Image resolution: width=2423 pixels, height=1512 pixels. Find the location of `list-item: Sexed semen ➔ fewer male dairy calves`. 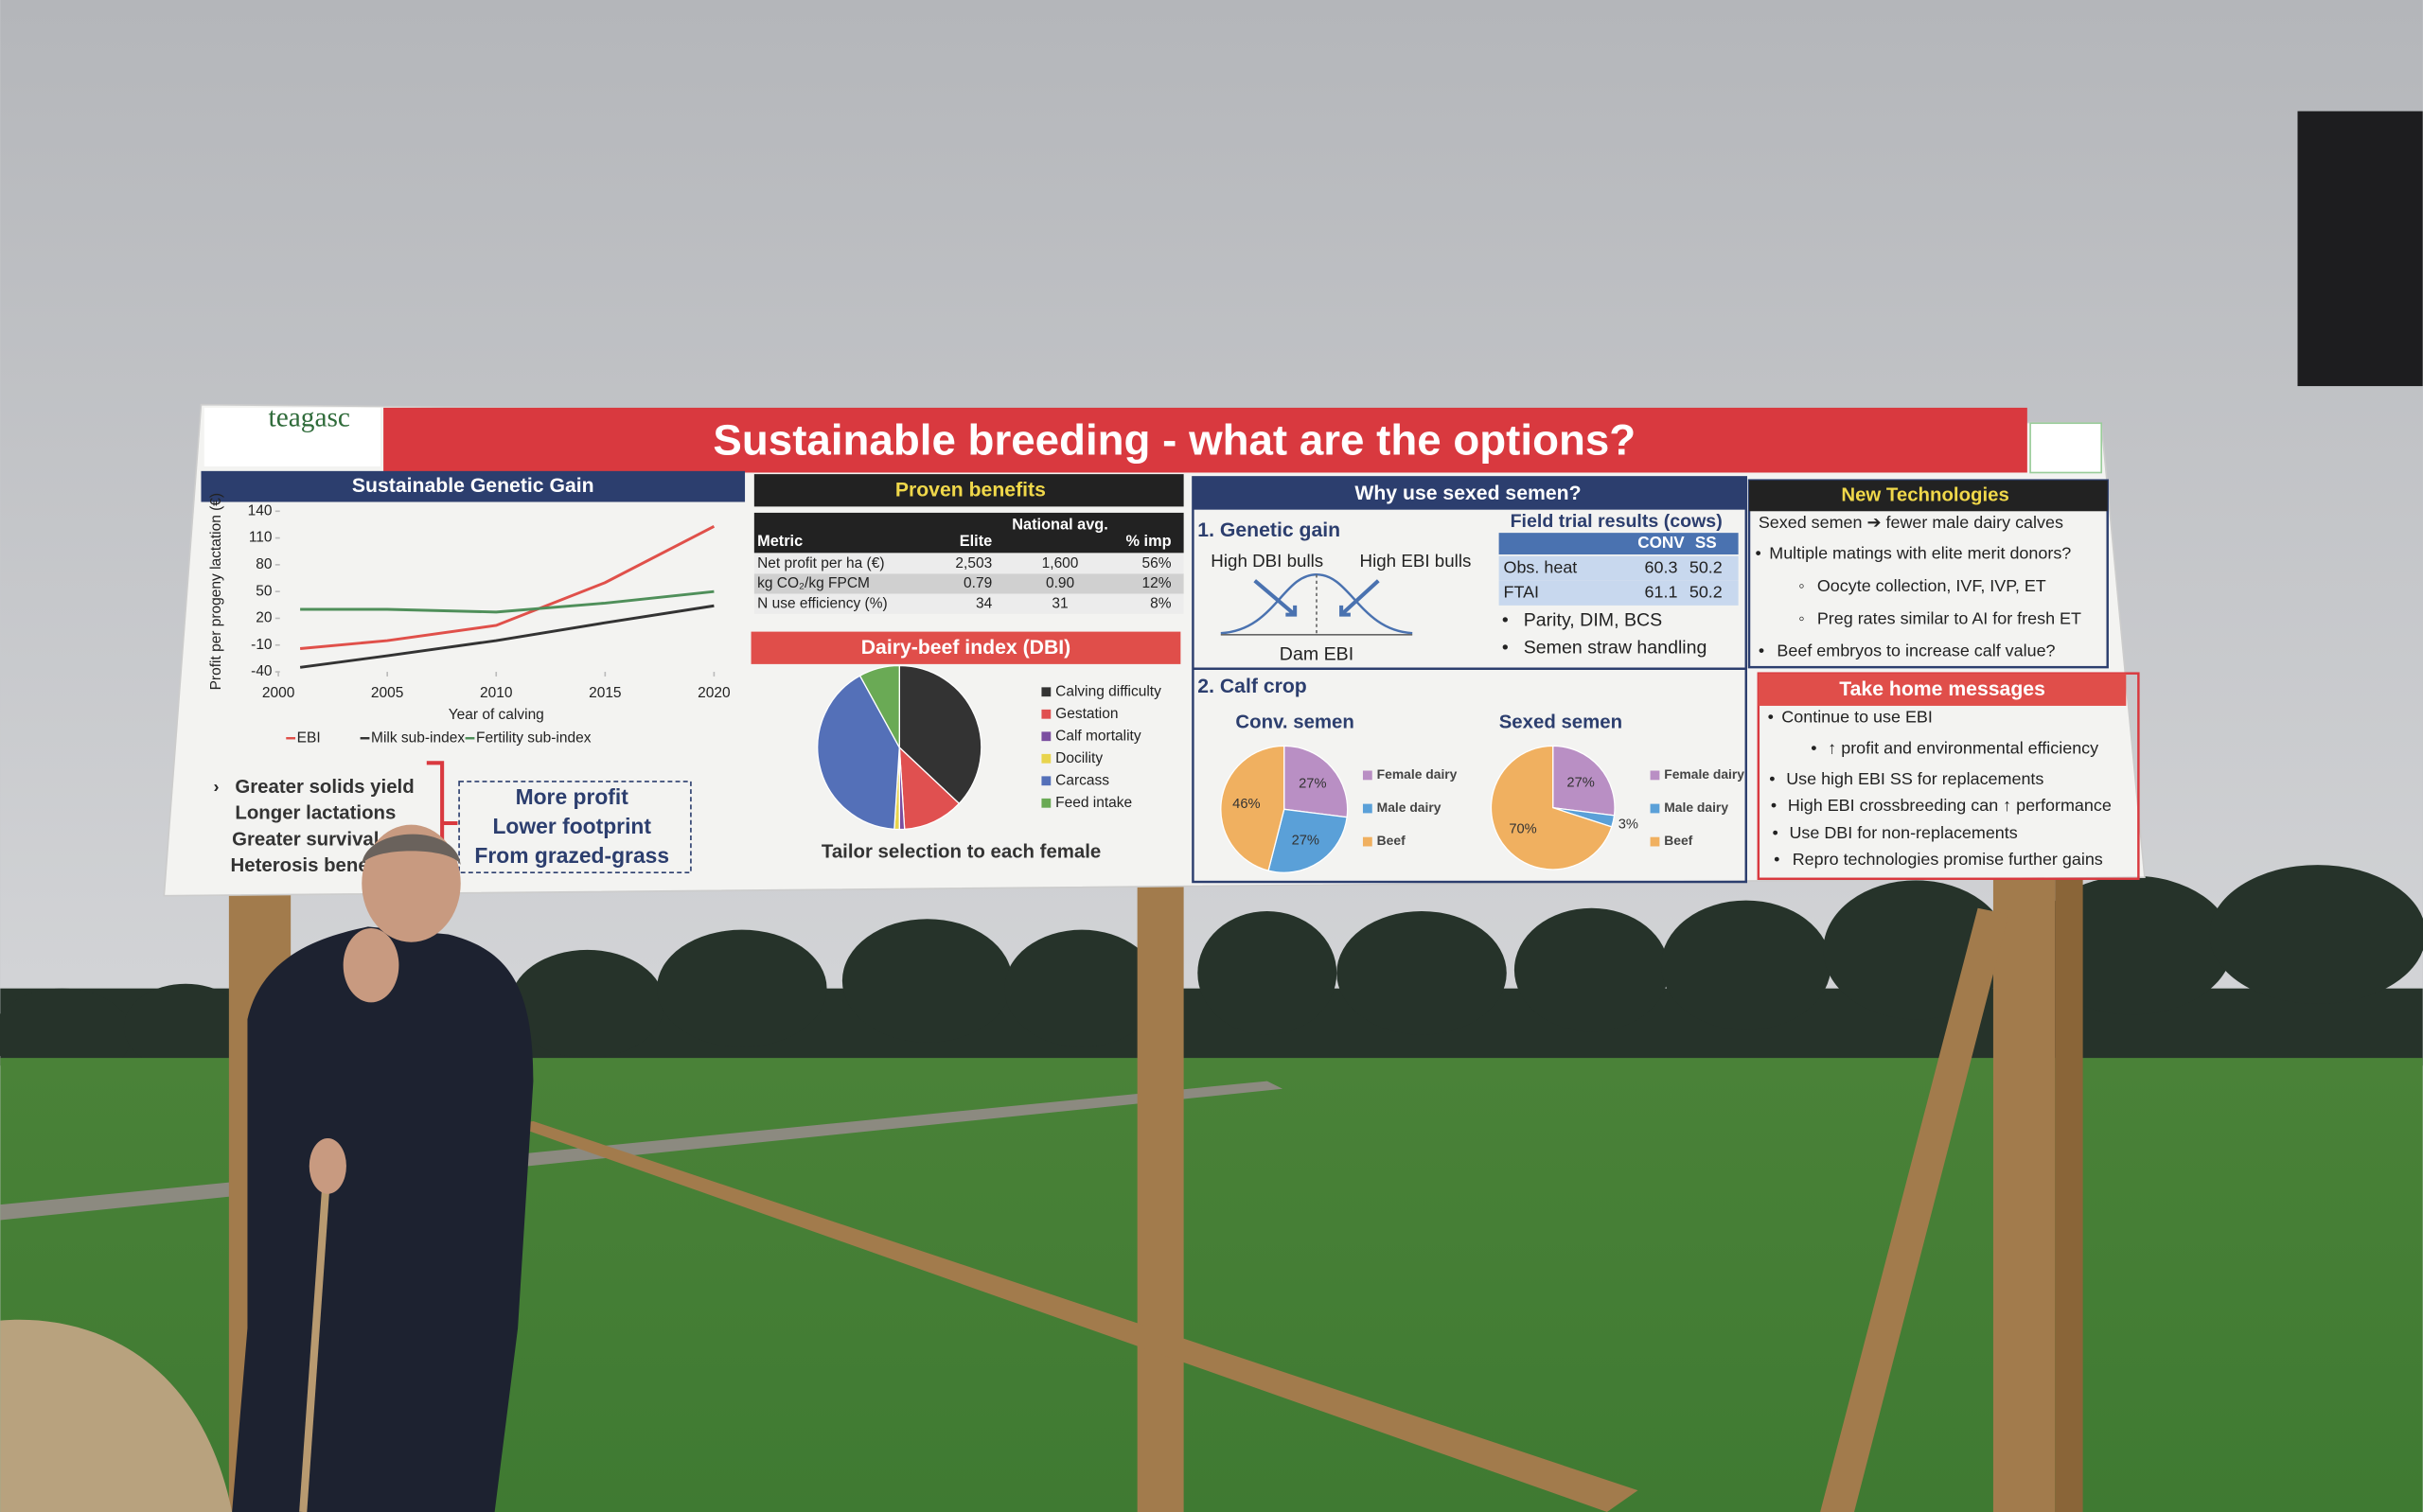

list-item: Sexed semen ➔ fewer male dairy calves is located at coordinates (1911, 522).